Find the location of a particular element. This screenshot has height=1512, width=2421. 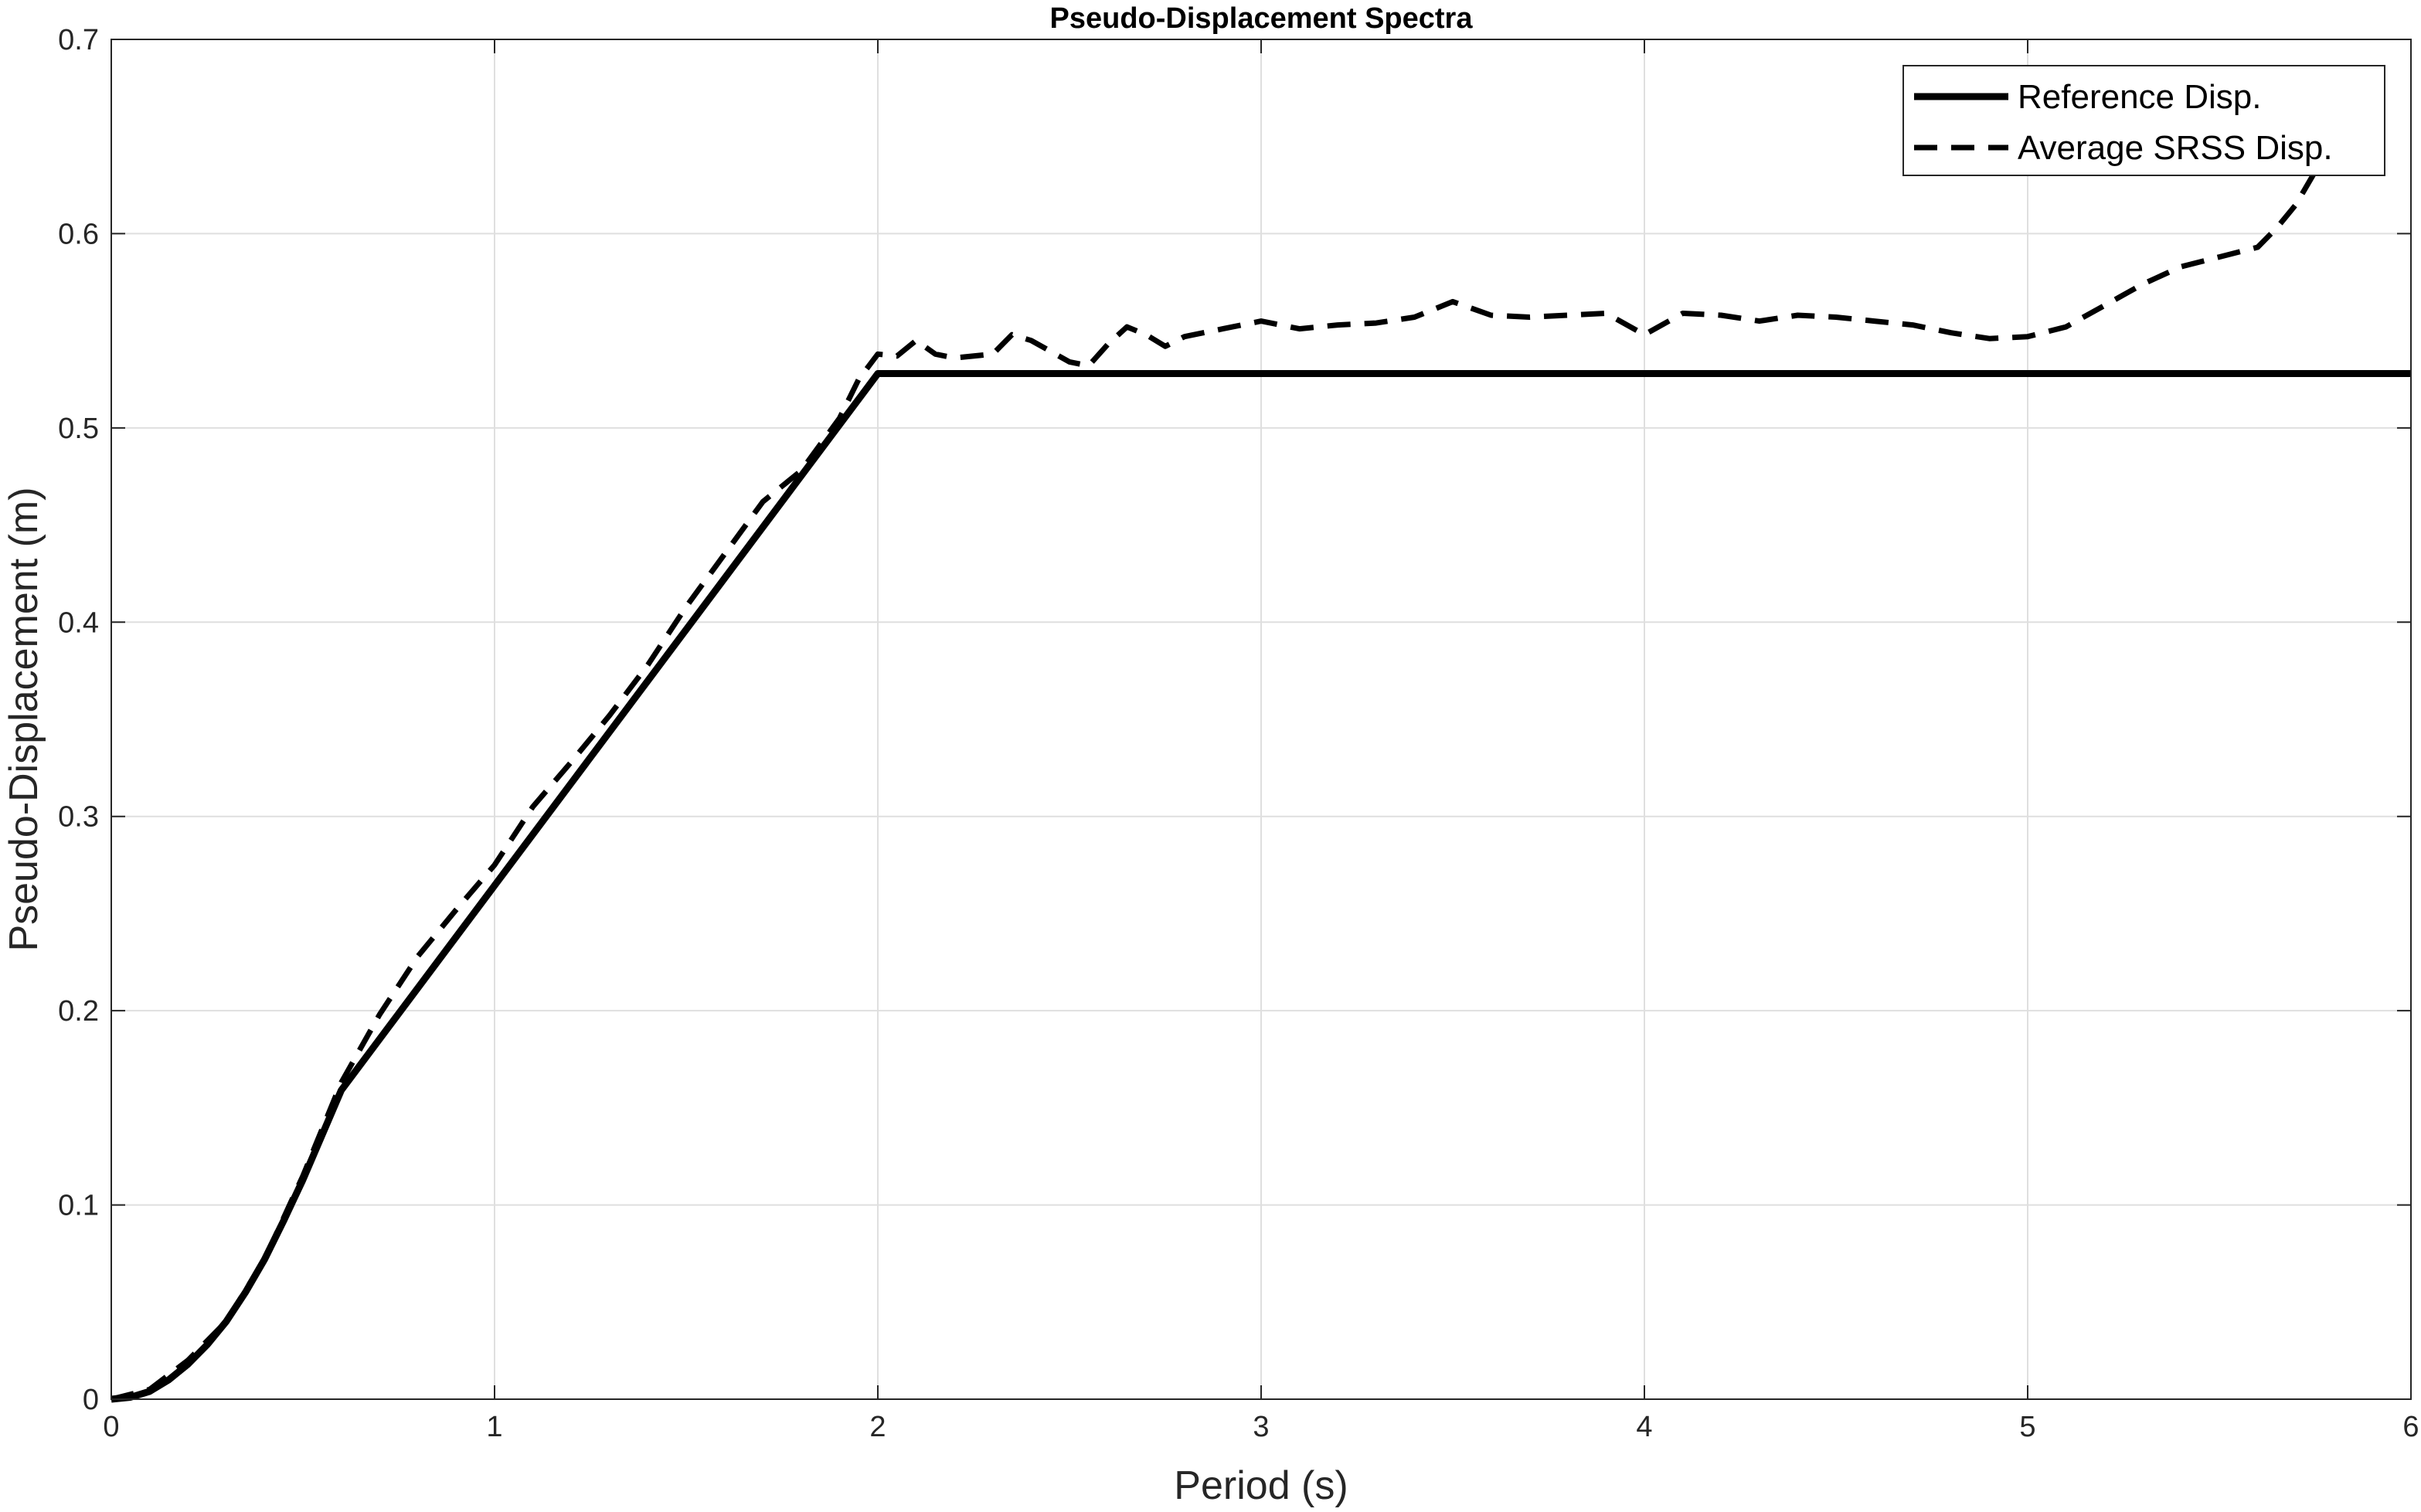

x-tick-label: 4 is located at coordinates (1644, 1427).